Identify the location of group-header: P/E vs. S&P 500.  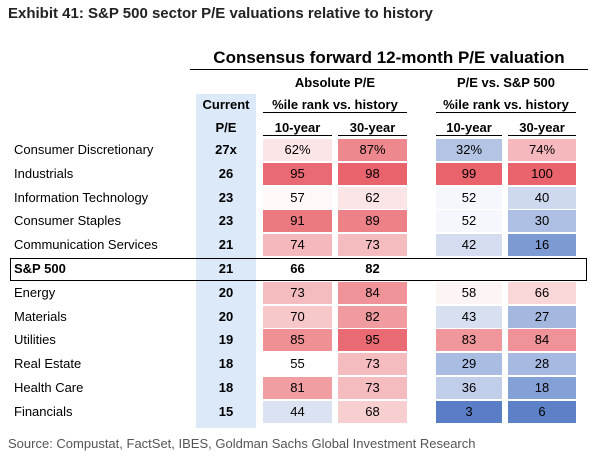
(506, 82).